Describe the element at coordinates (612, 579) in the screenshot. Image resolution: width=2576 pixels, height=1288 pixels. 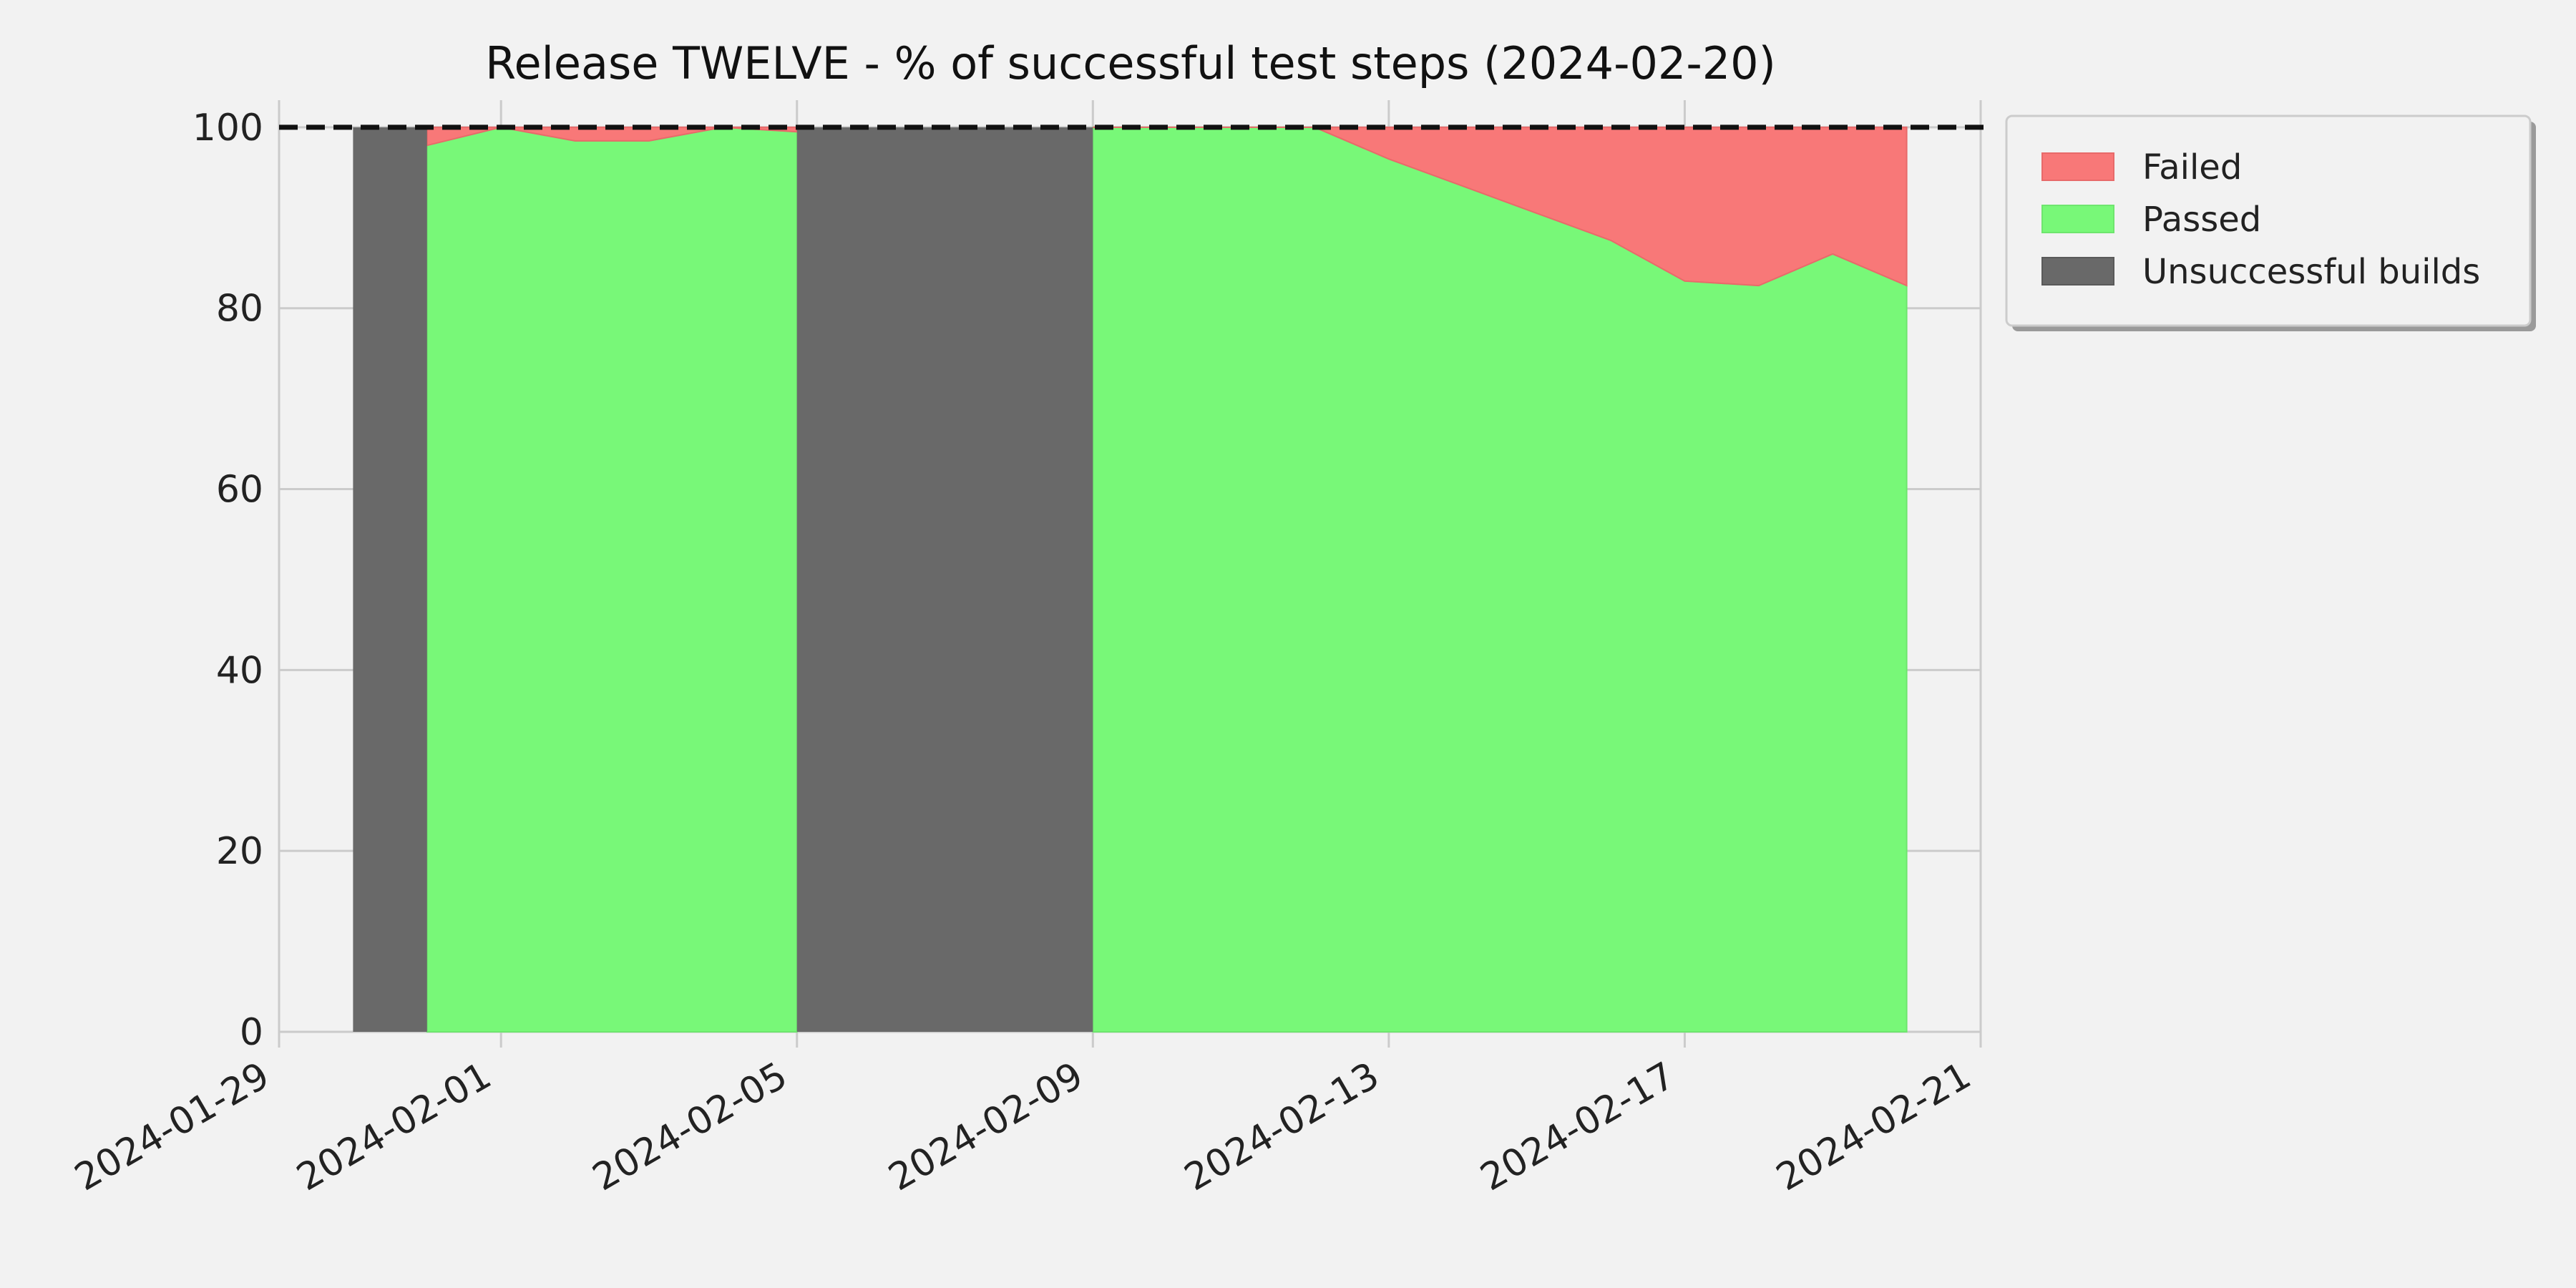
I see `series-passed-area` at that location.